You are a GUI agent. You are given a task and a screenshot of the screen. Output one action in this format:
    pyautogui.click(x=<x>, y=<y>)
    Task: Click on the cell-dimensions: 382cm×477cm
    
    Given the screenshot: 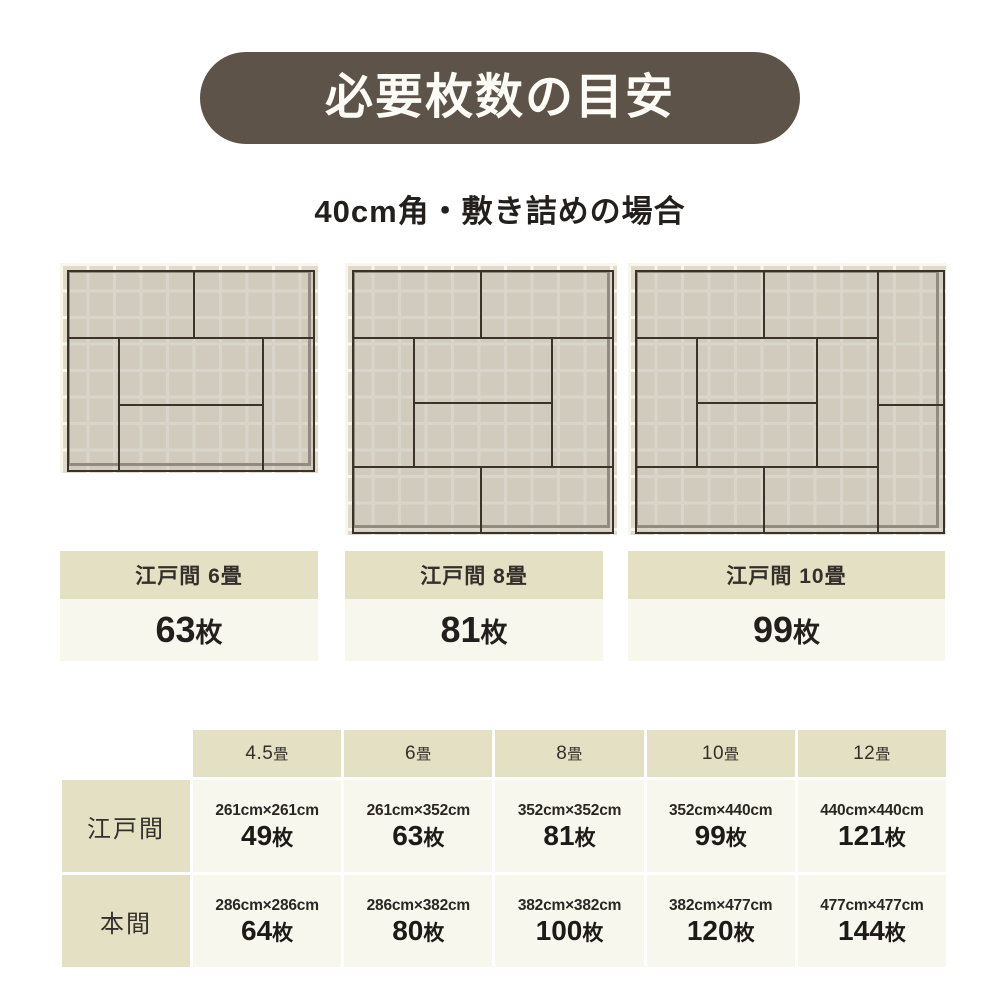 What is the action you would take?
    pyautogui.click(x=721, y=905)
    